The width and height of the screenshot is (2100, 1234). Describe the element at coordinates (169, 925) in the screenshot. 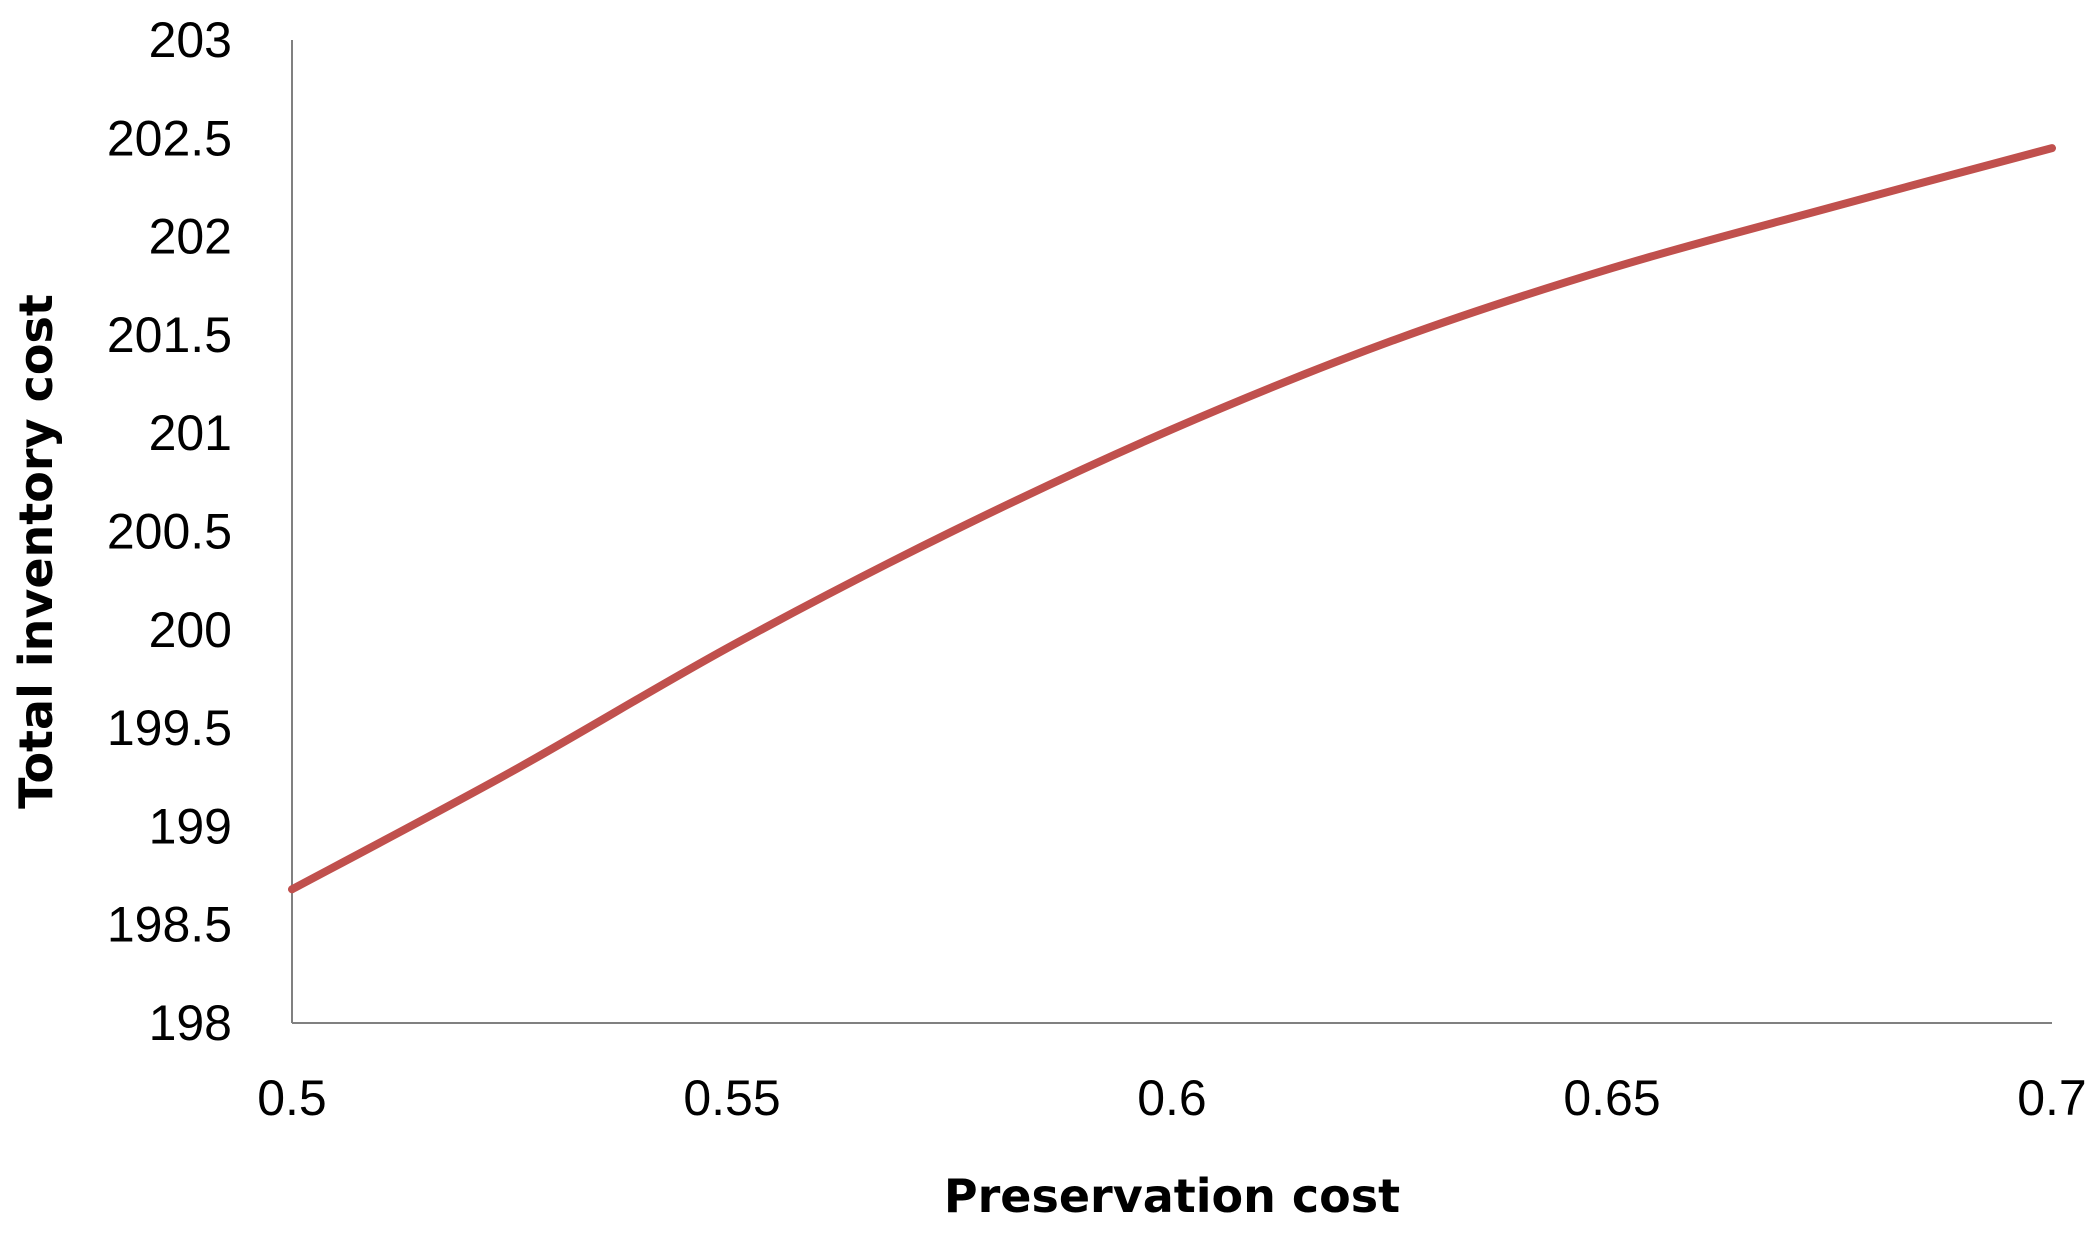

I see `y-tick-label: 198.5` at that location.